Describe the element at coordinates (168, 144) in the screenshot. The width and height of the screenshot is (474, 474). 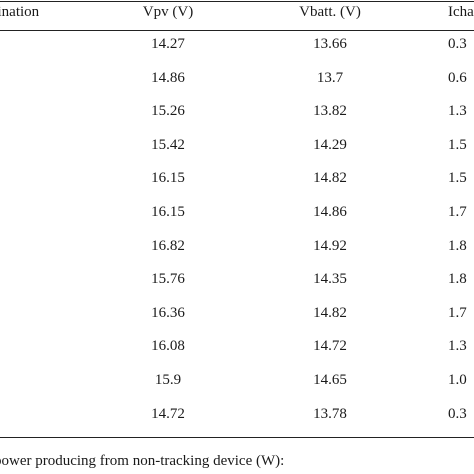
I see `vpv-cell: 15.42` at that location.